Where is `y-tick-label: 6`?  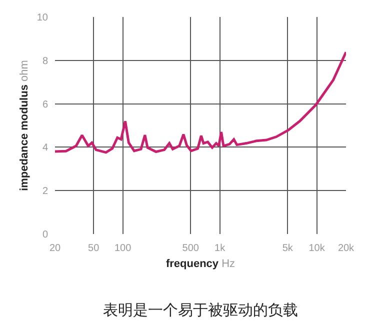 y-tick-label: 6 is located at coordinates (45, 104).